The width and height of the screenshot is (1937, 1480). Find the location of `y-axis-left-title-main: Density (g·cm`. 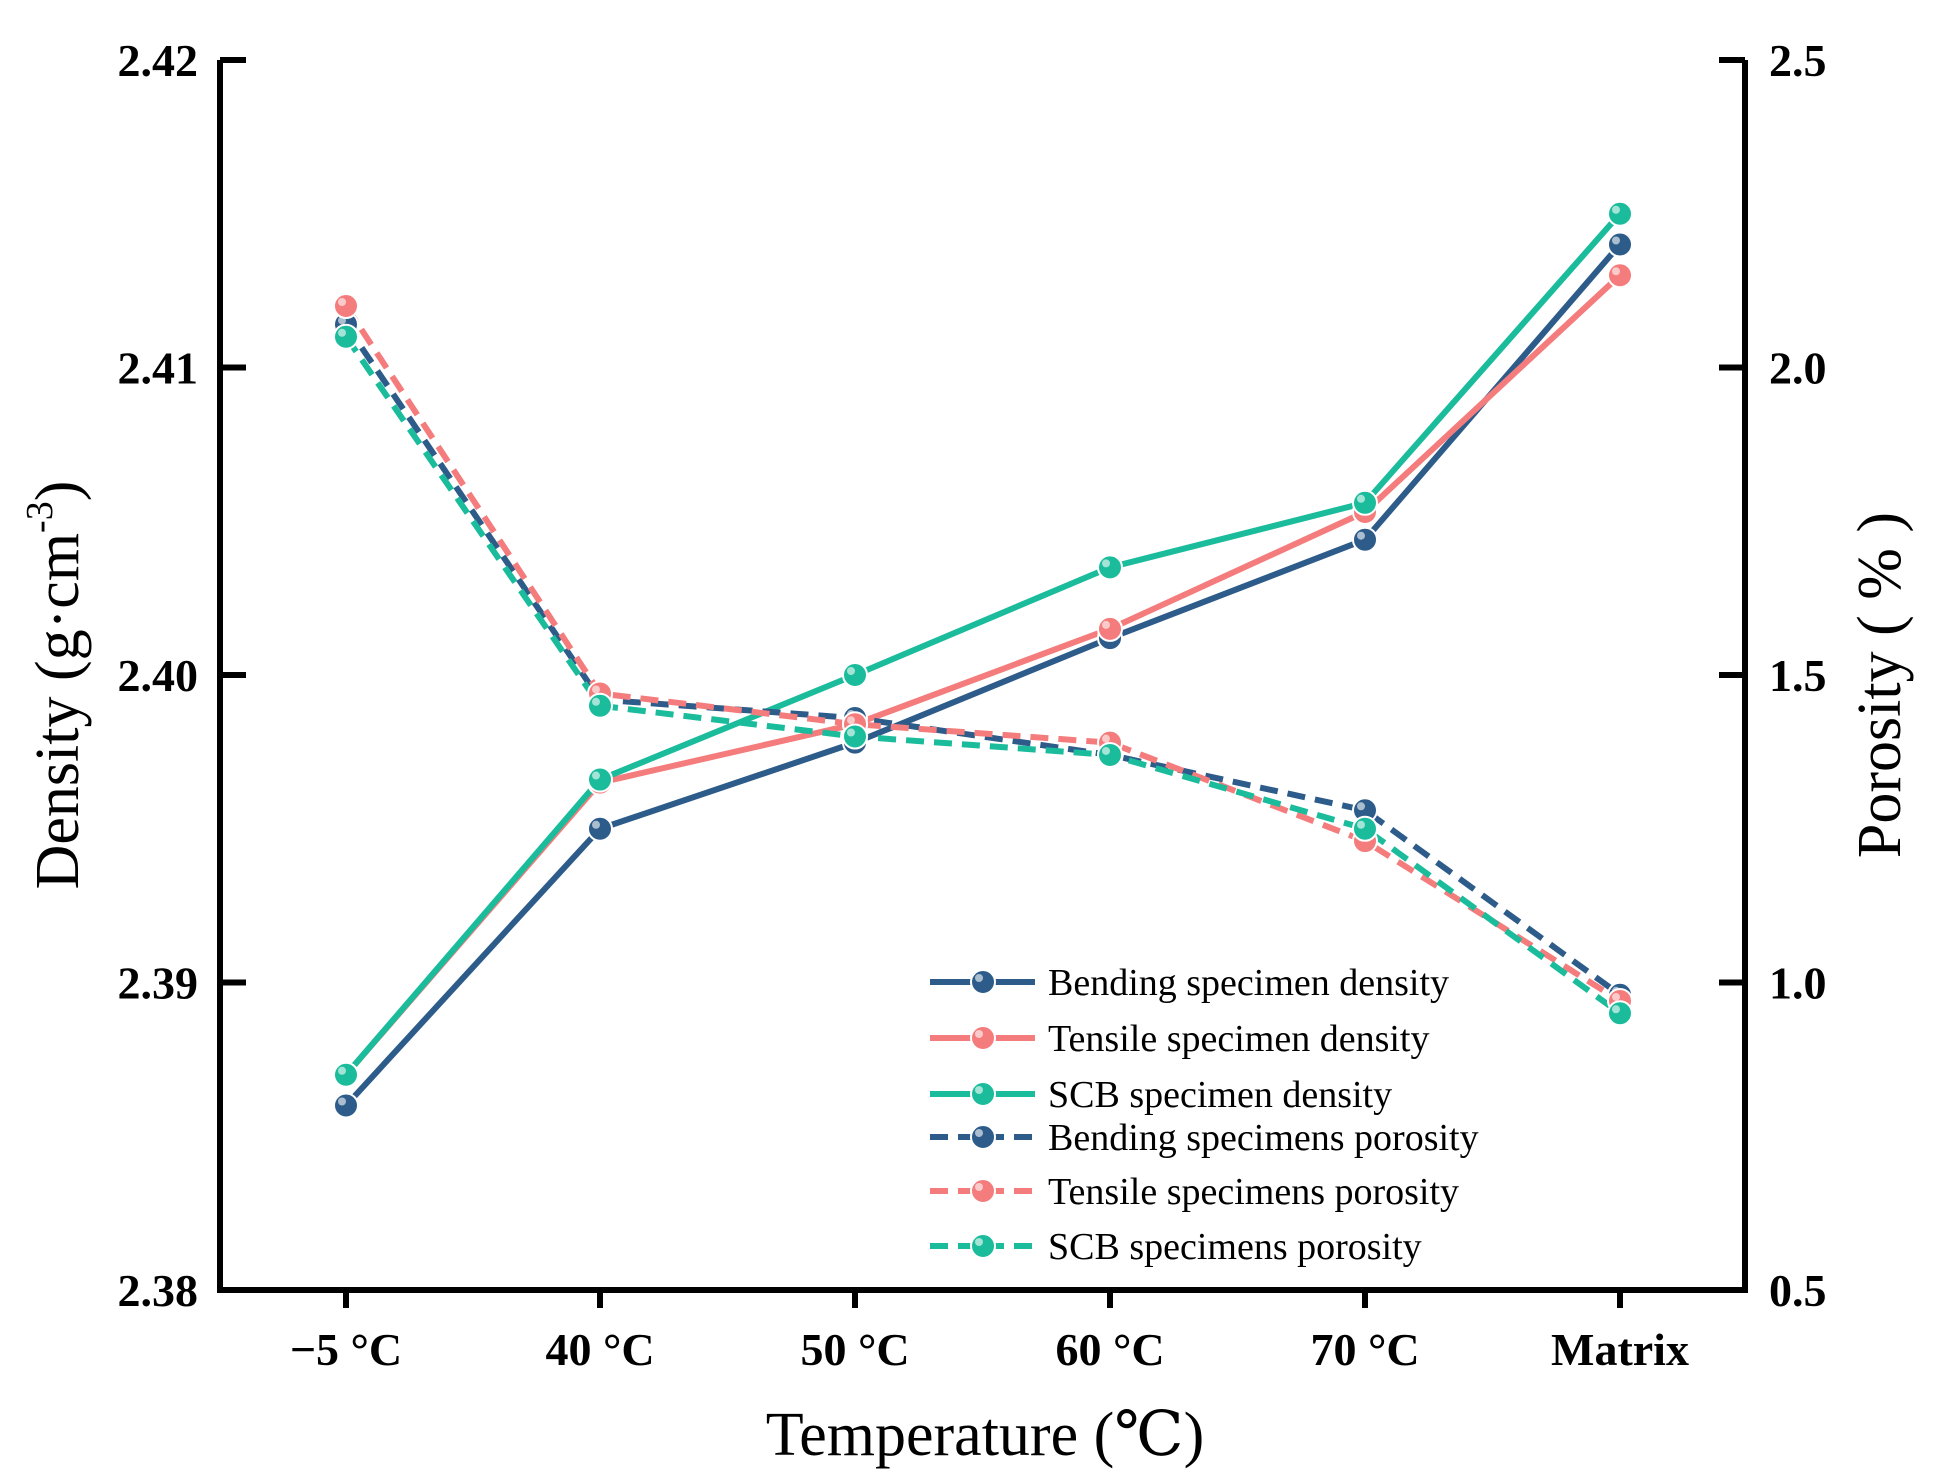

y-axis-left-title-main: Density (g·cm is located at coordinates (58, 711).